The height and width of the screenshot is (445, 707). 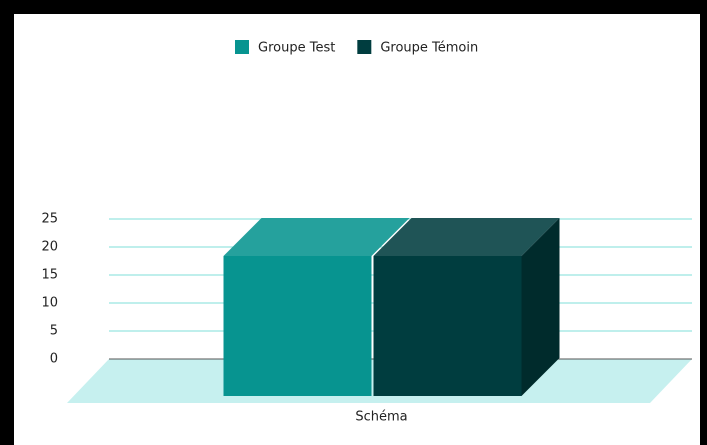 What do you see at coordinates (49, 219) in the screenshot?
I see `y-tick-label: 25` at bounding box center [49, 219].